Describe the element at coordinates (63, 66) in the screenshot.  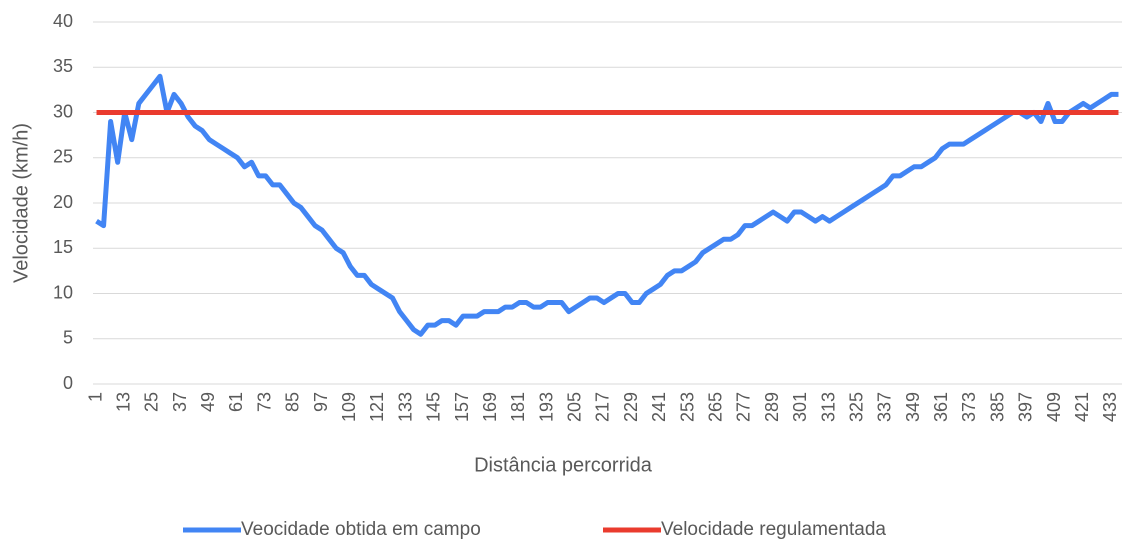
I see `y-tick-label: 35` at that location.